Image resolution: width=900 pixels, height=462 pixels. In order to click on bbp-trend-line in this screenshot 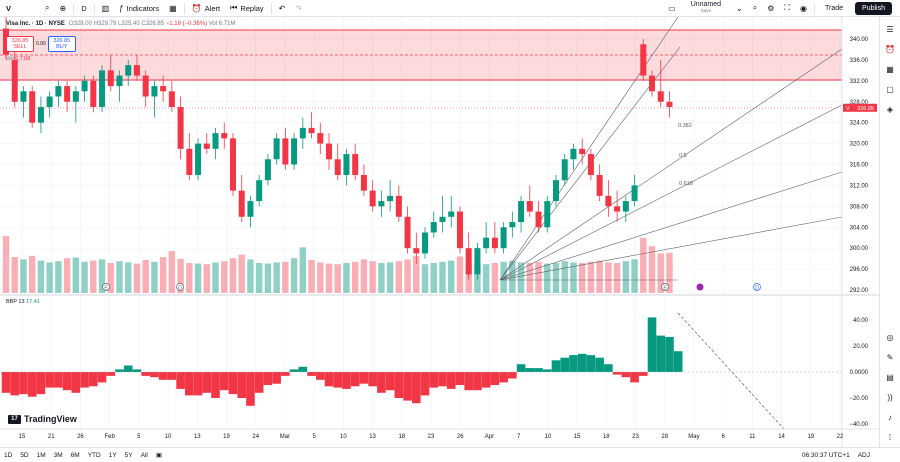, I will do `click(731, 371)`.